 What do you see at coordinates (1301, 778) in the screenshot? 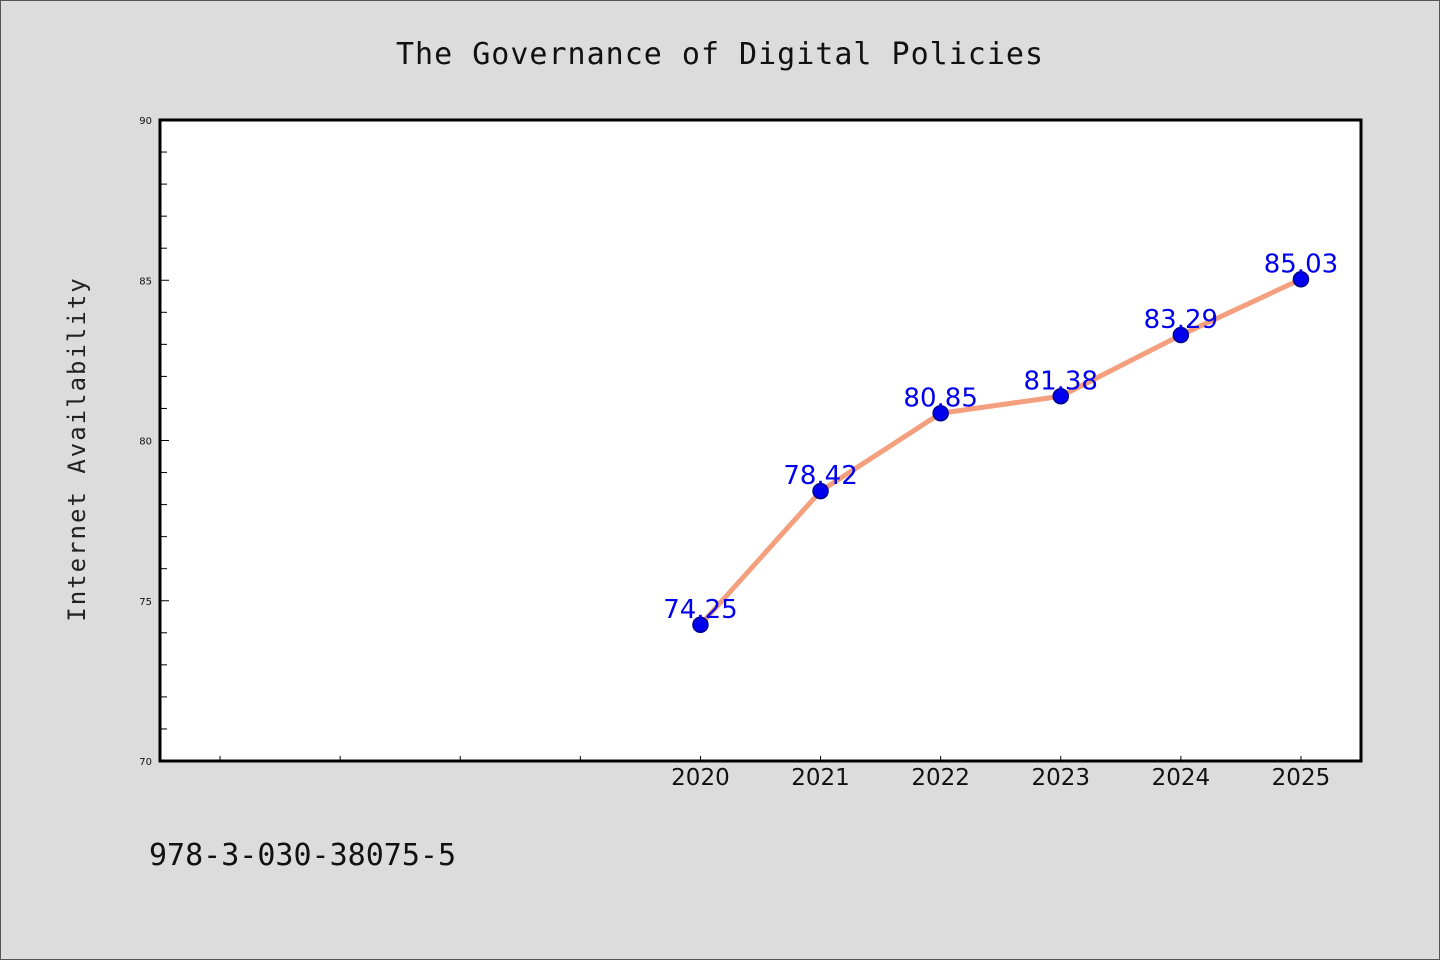
I see `x-tick-label: 2025` at bounding box center [1301, 778].